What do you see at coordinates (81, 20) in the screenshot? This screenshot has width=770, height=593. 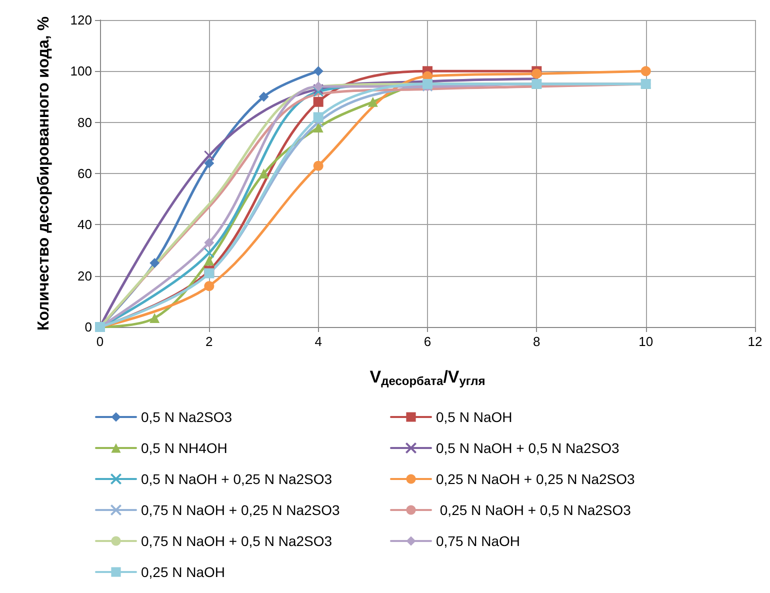 I see `y-tick-label: 120` at bounding box center [81, 20].